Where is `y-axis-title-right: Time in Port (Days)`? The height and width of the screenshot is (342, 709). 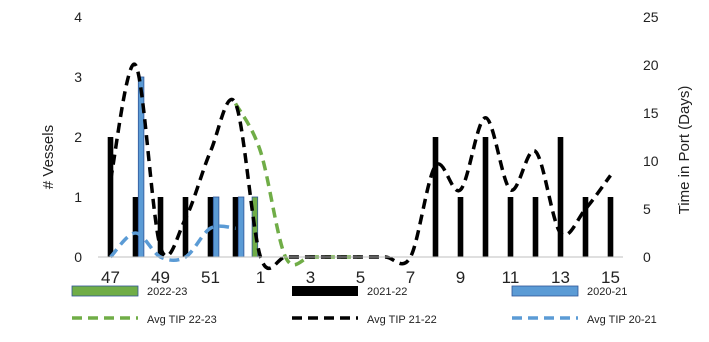
y-axis-title-right: Time in Port (Days) is located at coordinates (684, 150).